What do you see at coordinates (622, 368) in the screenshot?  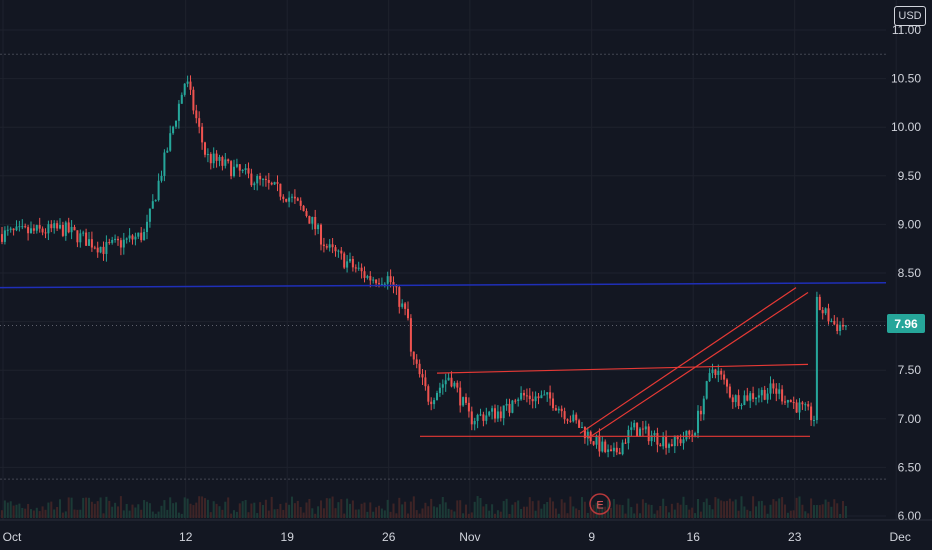 I see `neckline-red` at bounding box center [622, 368].